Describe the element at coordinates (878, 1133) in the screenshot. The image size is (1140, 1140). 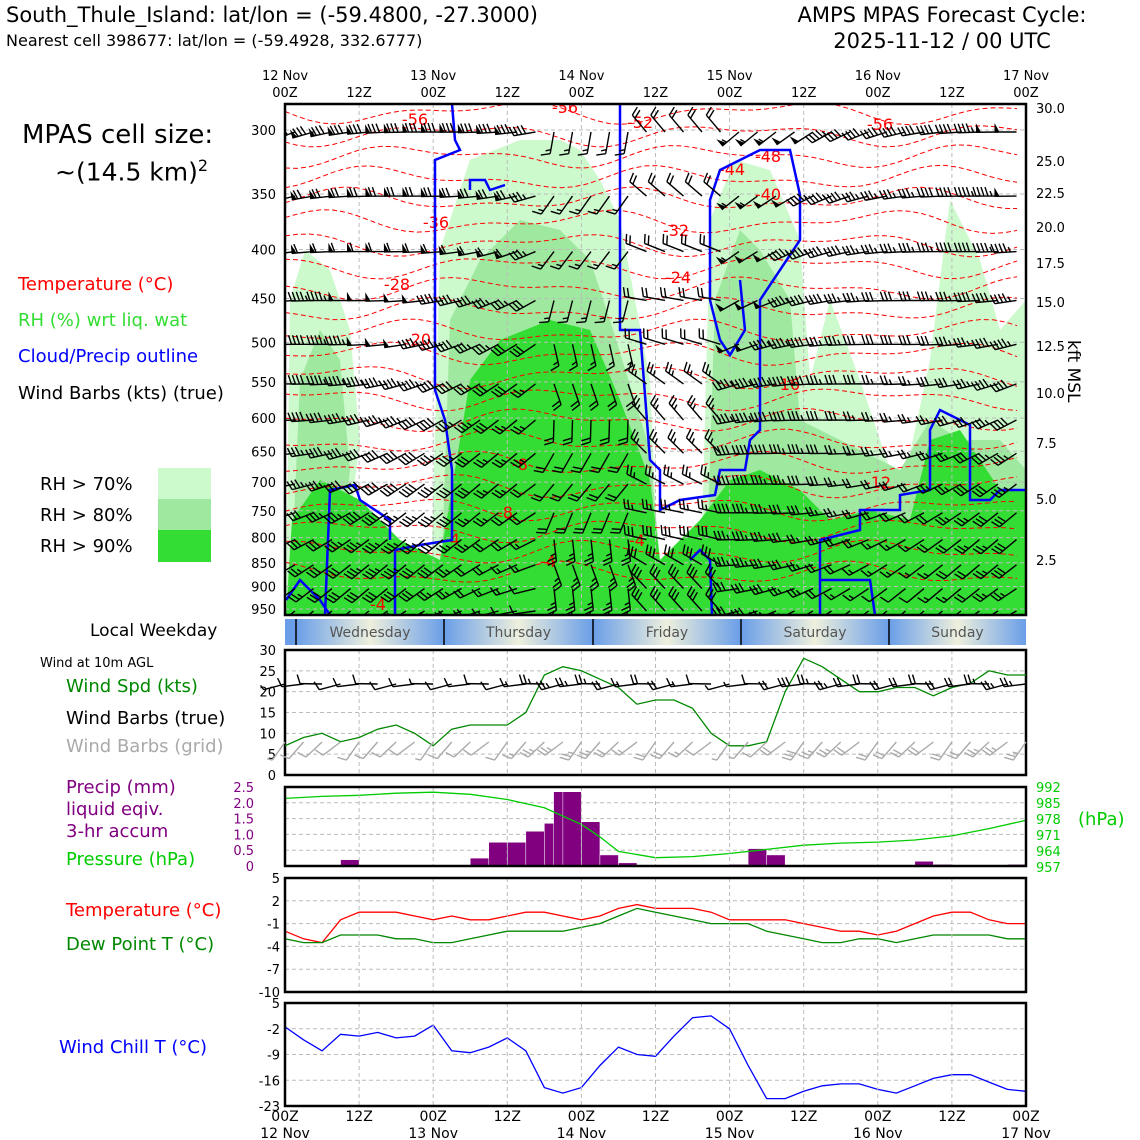
I see `bottom-day-label: 16 Nov` at that location.